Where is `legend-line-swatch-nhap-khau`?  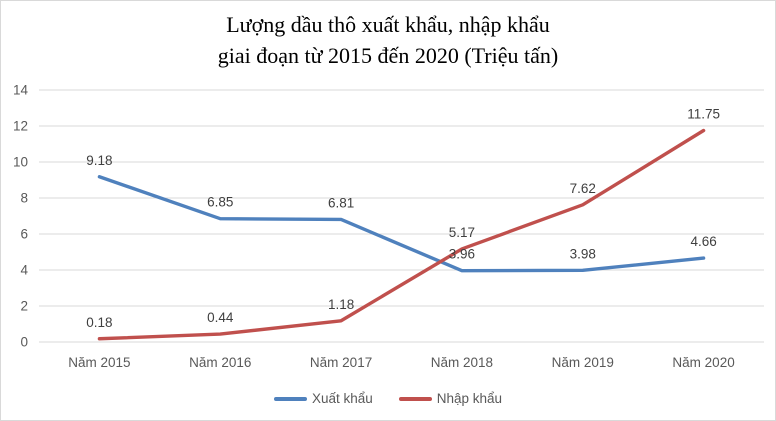
legend-line-swatch-nhap-khau is located at coordinates (415, 398).